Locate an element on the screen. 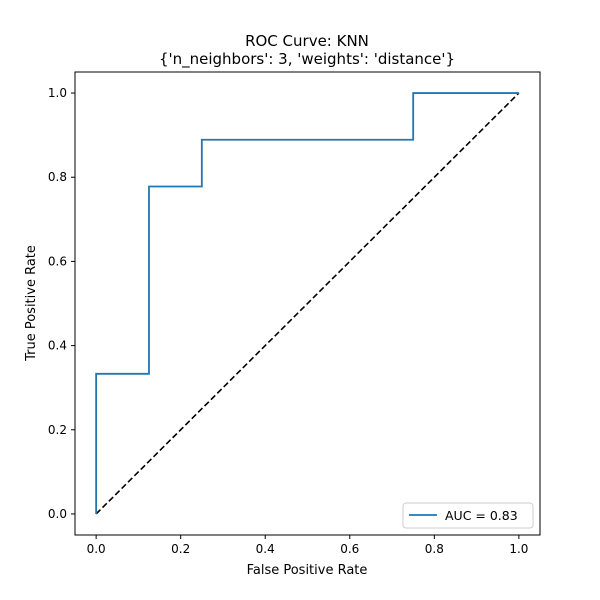 The image size is (600, 600). y-tick-label: 0.4 is located at coordinates (57, 346).